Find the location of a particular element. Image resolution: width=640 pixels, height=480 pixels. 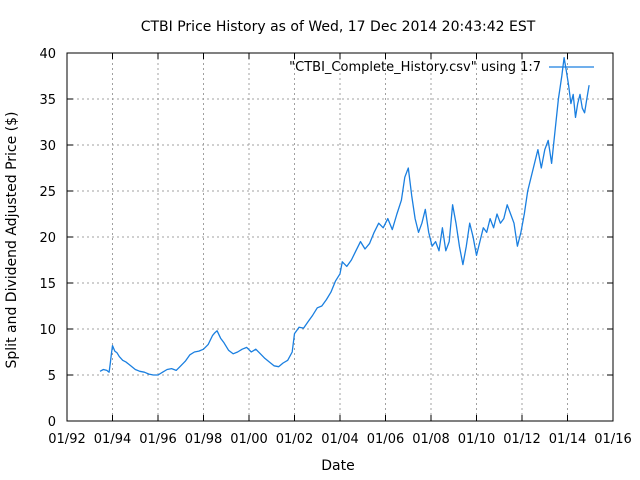

y-tick-label: 15 is located at coordinates (47, 284).